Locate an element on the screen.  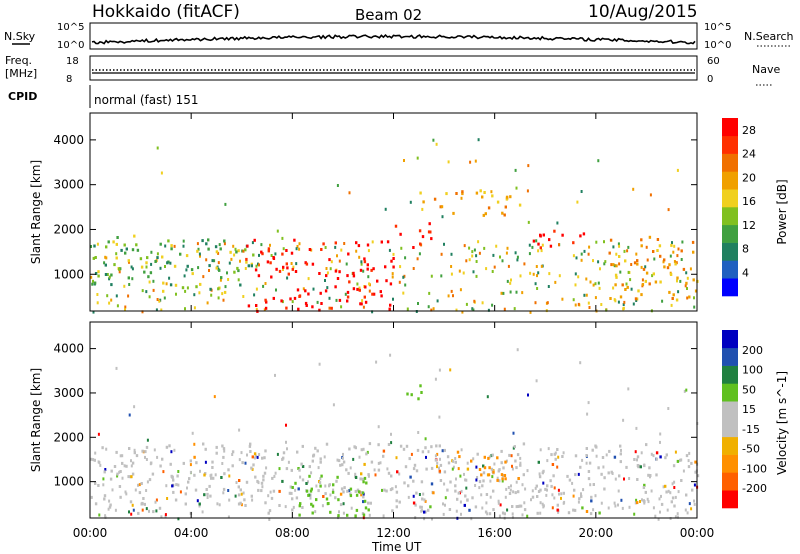
colorbar-tick-label: 100 is located at coordinates (752, 370).